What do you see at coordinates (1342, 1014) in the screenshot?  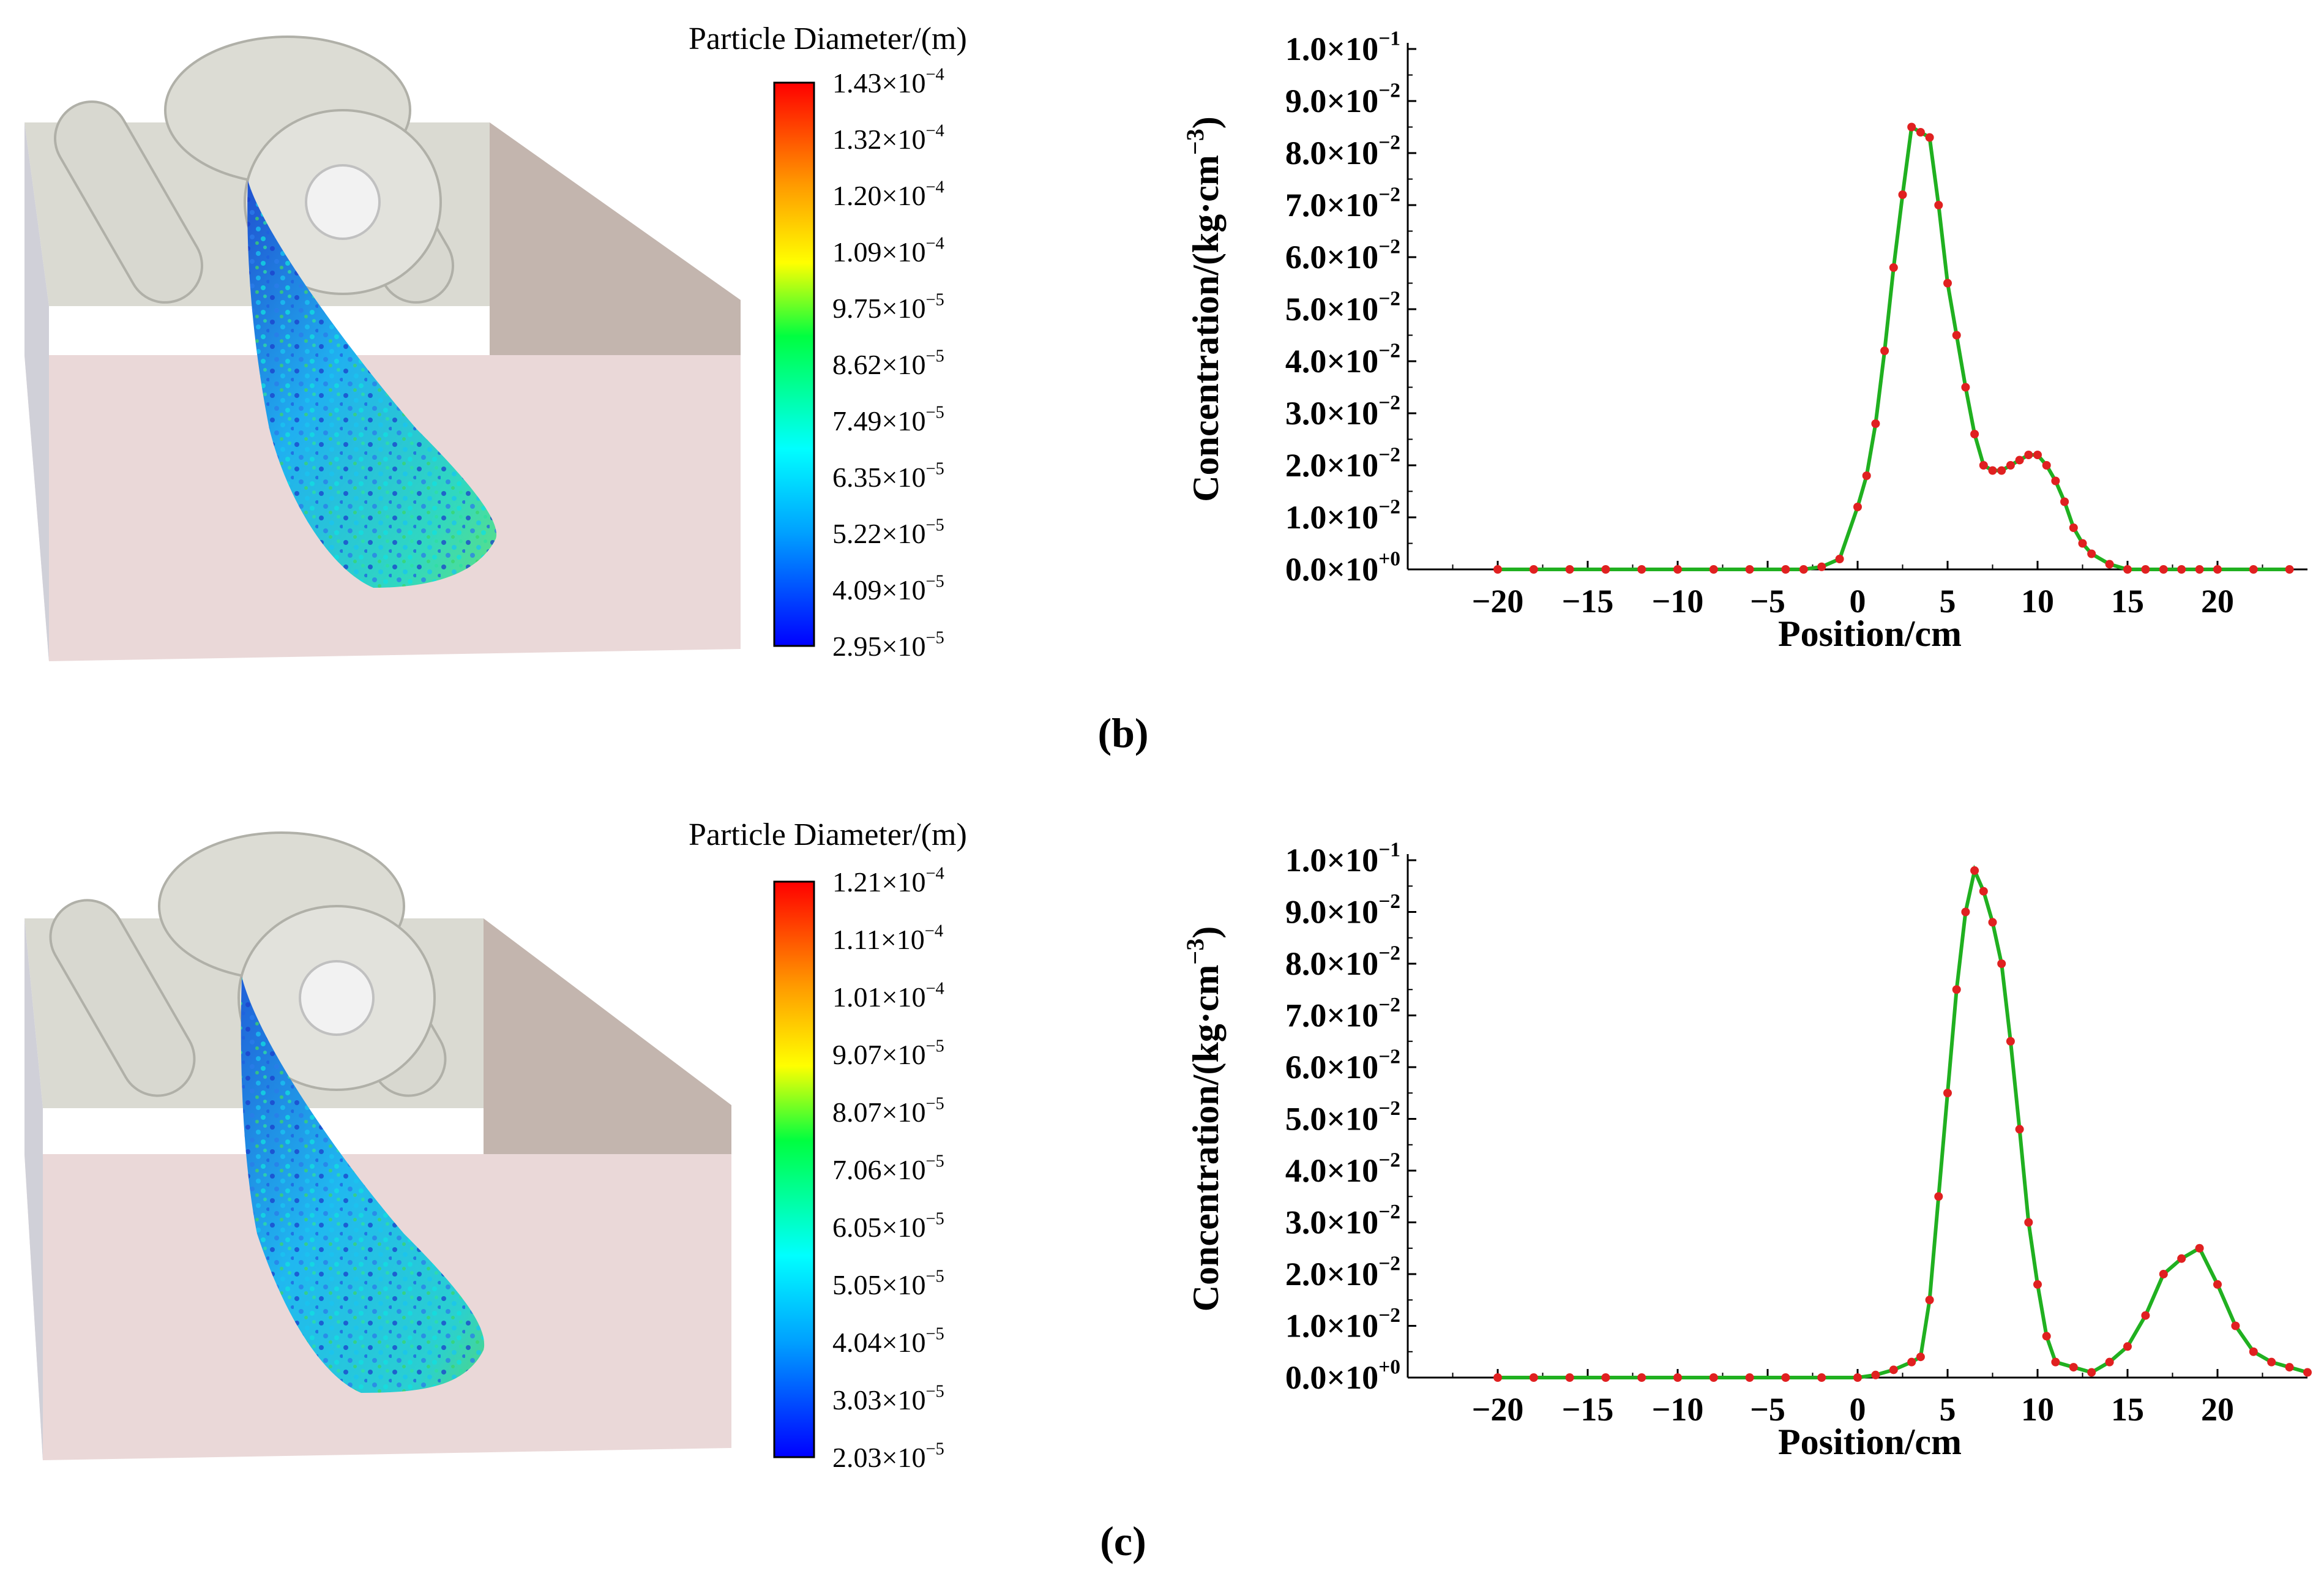 I see `y-tick-label: 7.0×10⁻²` at bounding box center [1342, 1014].